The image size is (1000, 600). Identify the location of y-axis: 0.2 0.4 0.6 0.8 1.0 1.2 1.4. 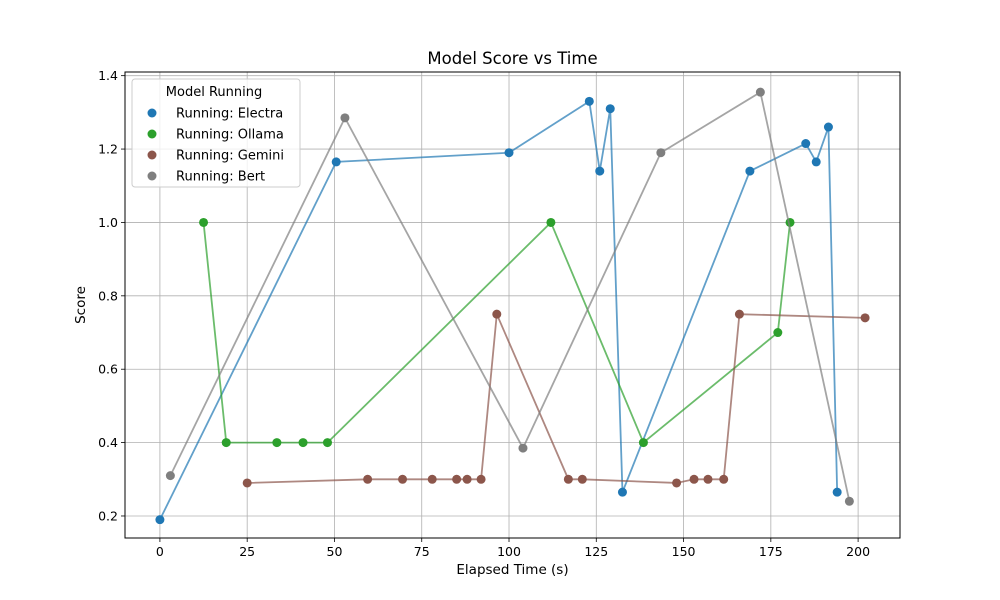
(111, 295).